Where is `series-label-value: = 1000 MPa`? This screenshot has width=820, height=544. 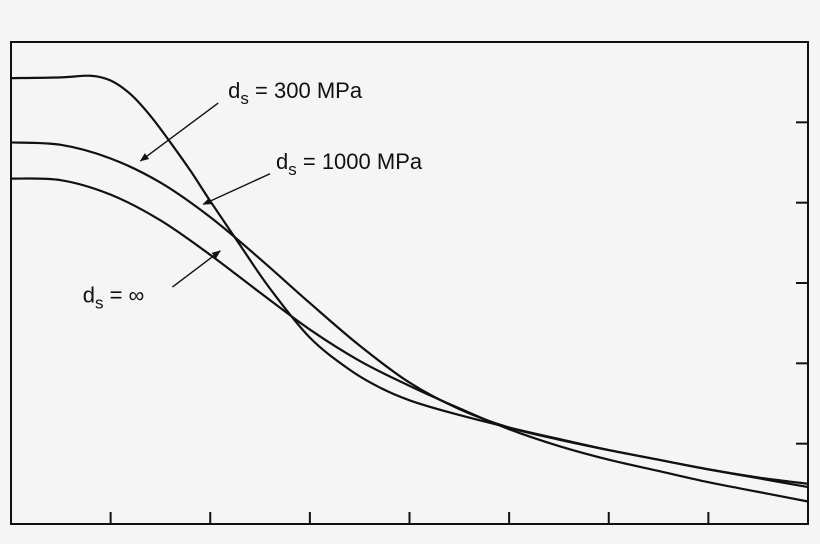 series-label-value: = 1000 MPa is located at coordinates (360, 161).